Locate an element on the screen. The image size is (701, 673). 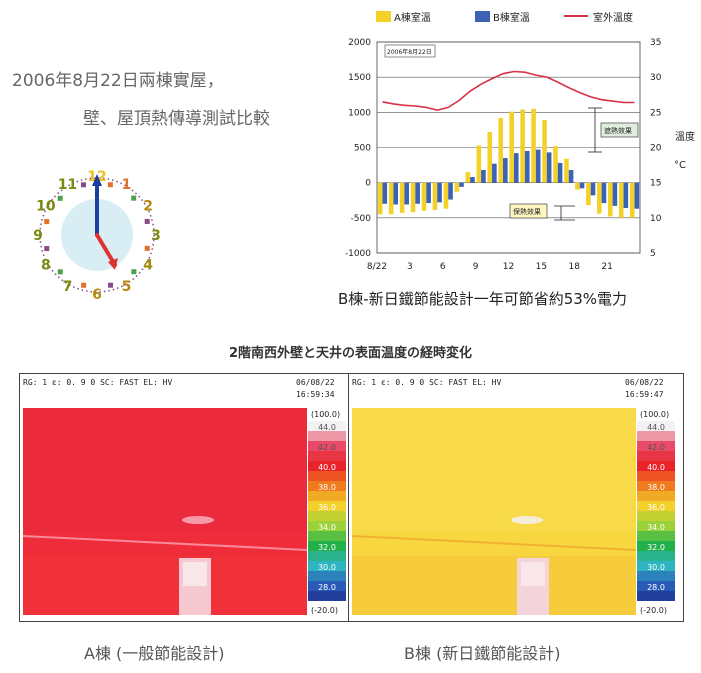
scale-label: 36.0 is located at coordinates (656, 507).